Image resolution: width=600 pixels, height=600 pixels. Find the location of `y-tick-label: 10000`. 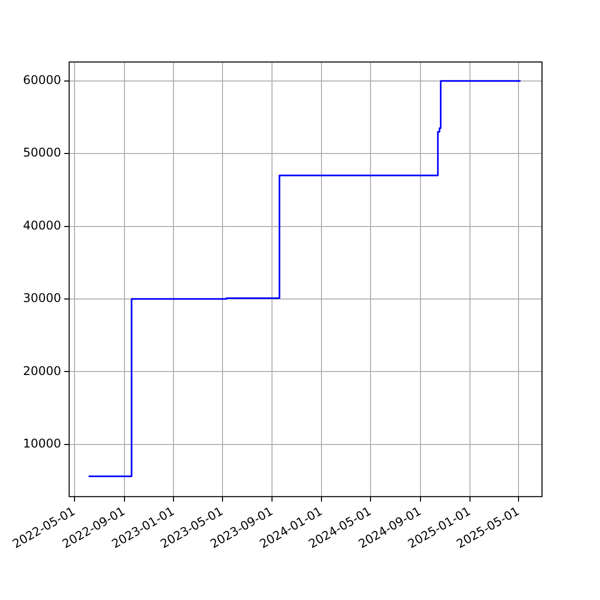

y-tick-label: 10000 is located at coordinates (42, 443).